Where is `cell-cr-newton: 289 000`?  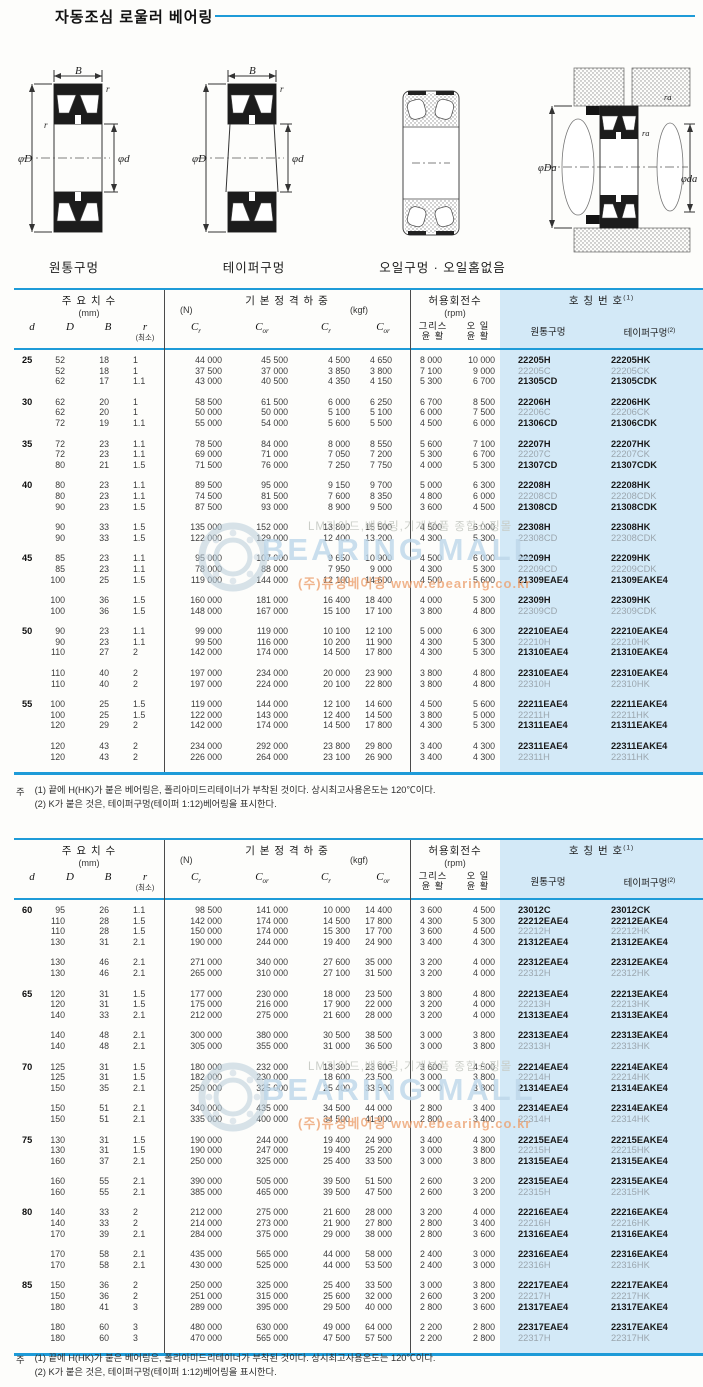 cell-cr-newton: 289 000 is located at coordinates (206, 1306).